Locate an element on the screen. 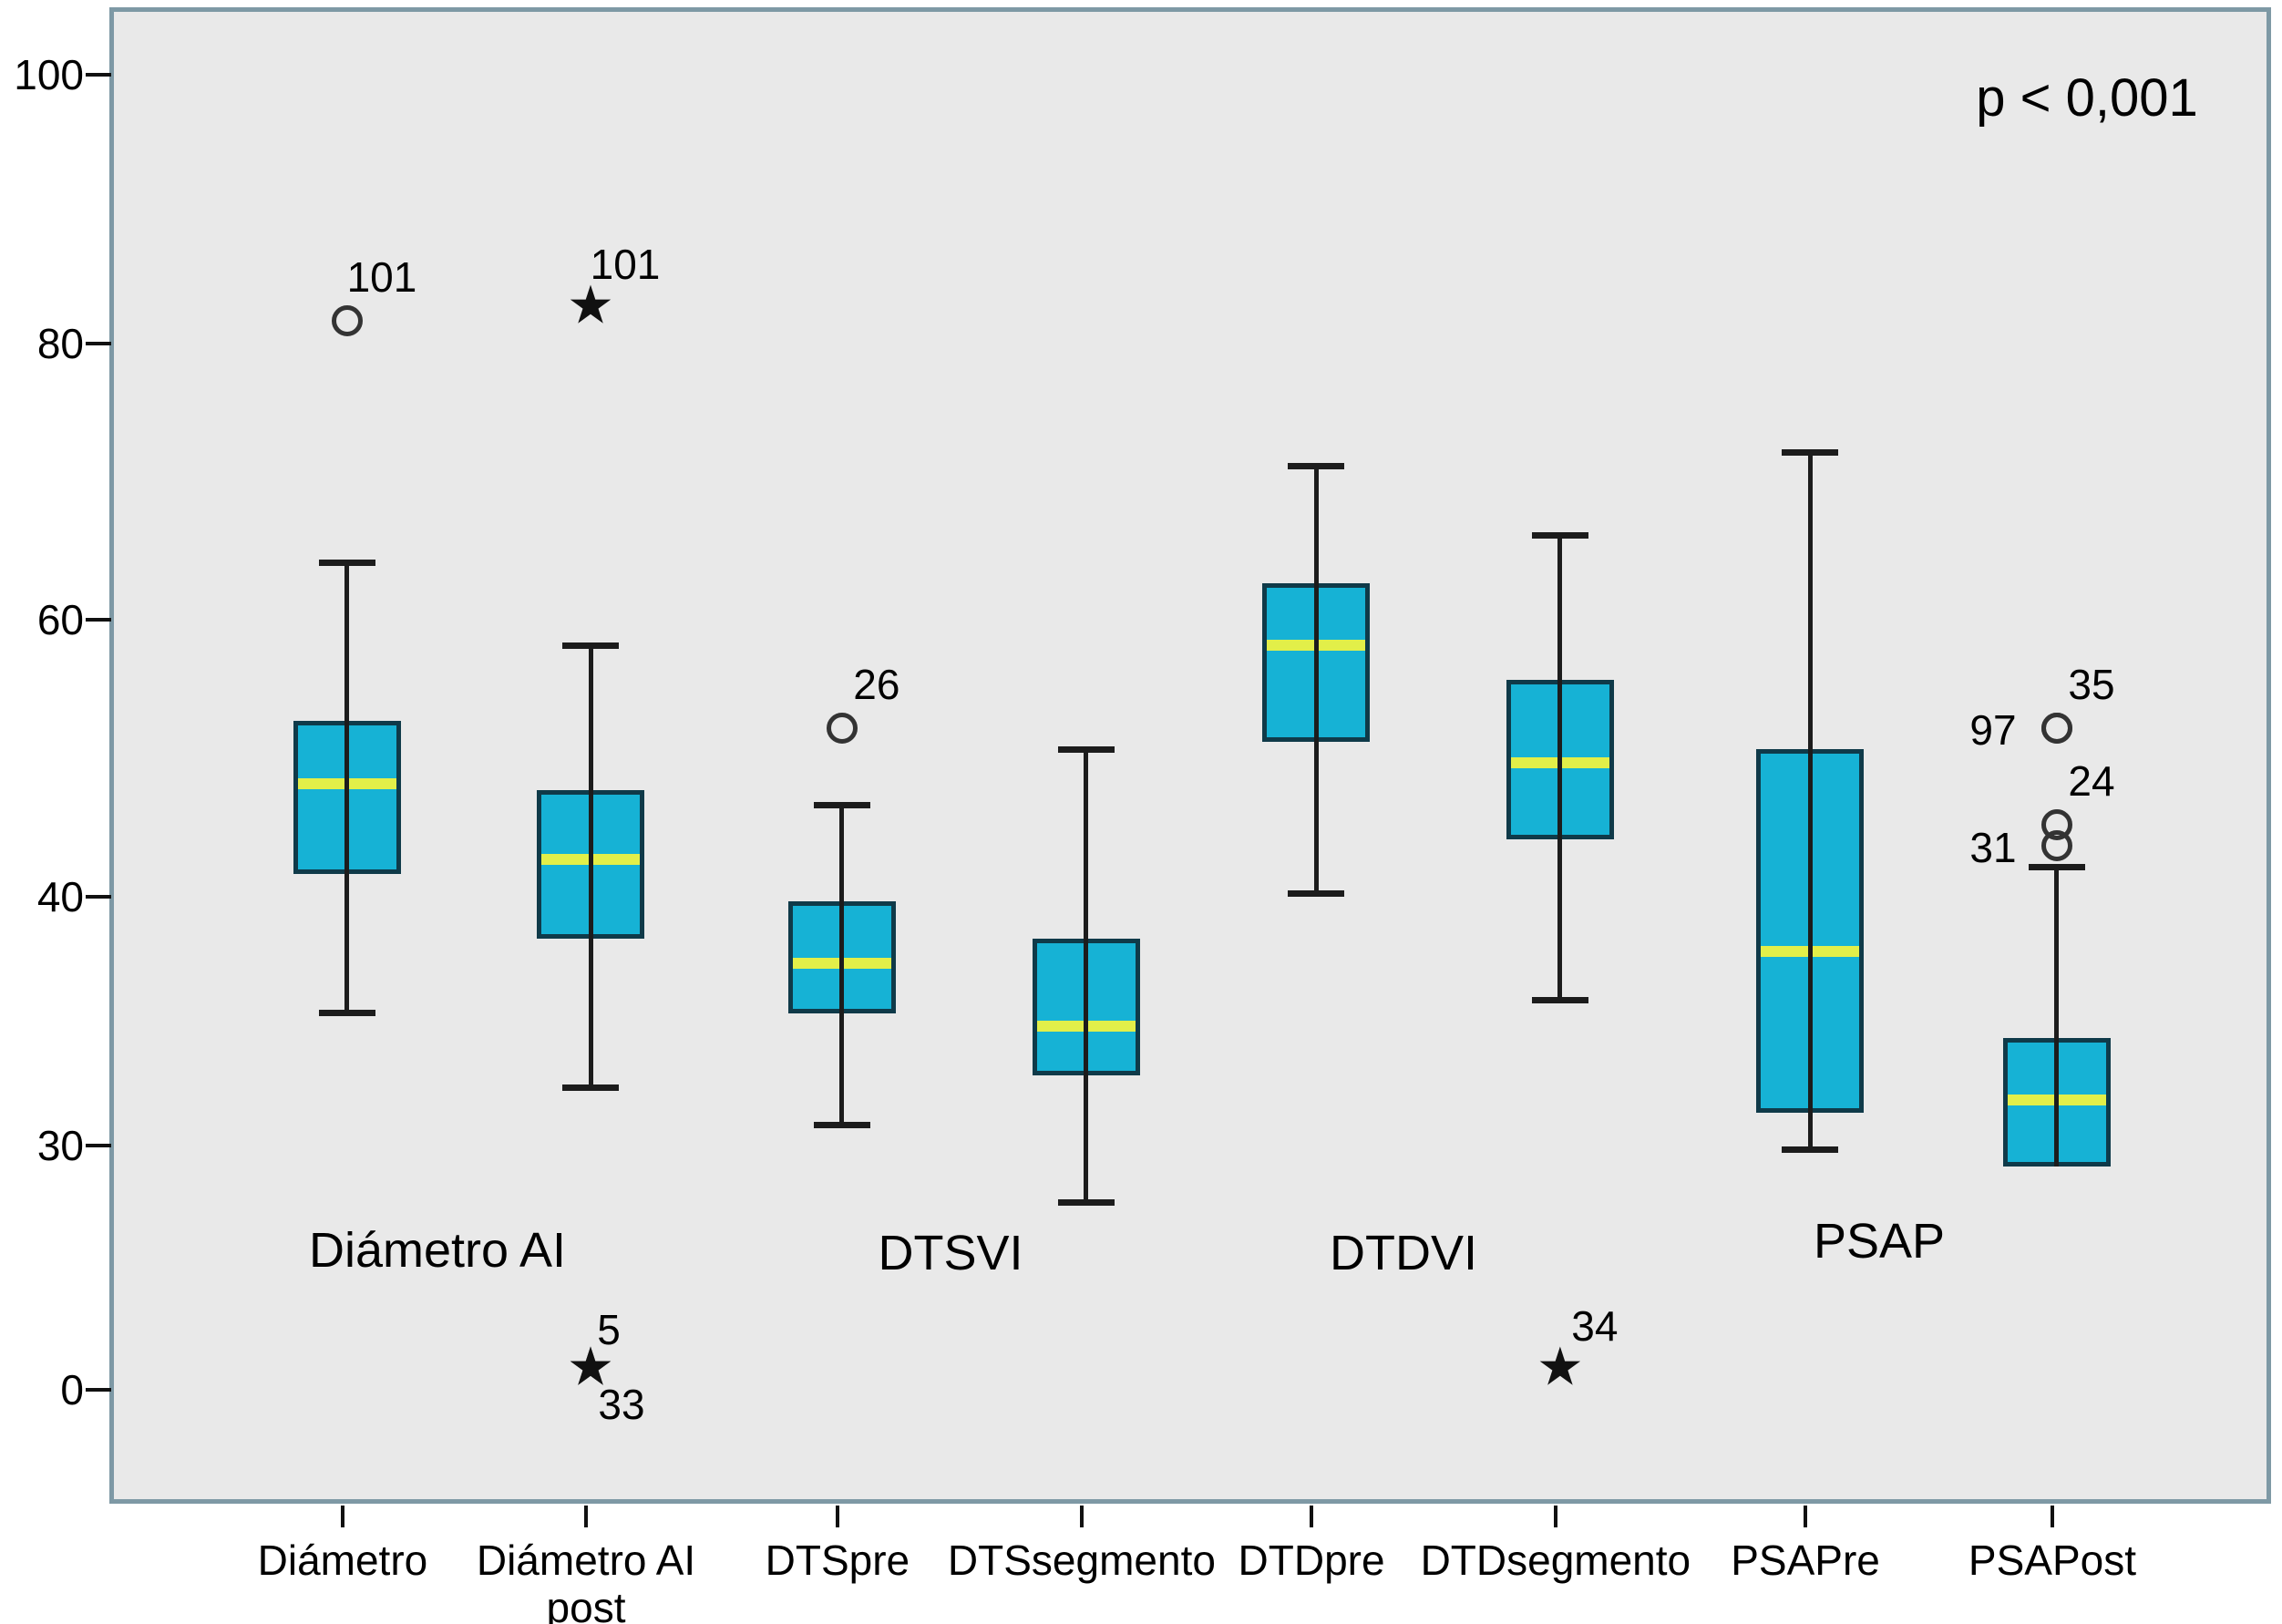 This screenshot has height=1624, width=2282. x-tick-label: PSAPre is located at coordinates (1805, 1560).